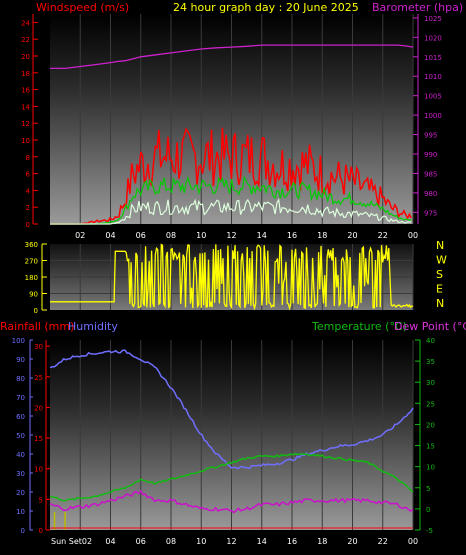  Describe the element at coordinates (352, 541) in the screenshot. I see `bottom-time-tick-label: 20` at that location.